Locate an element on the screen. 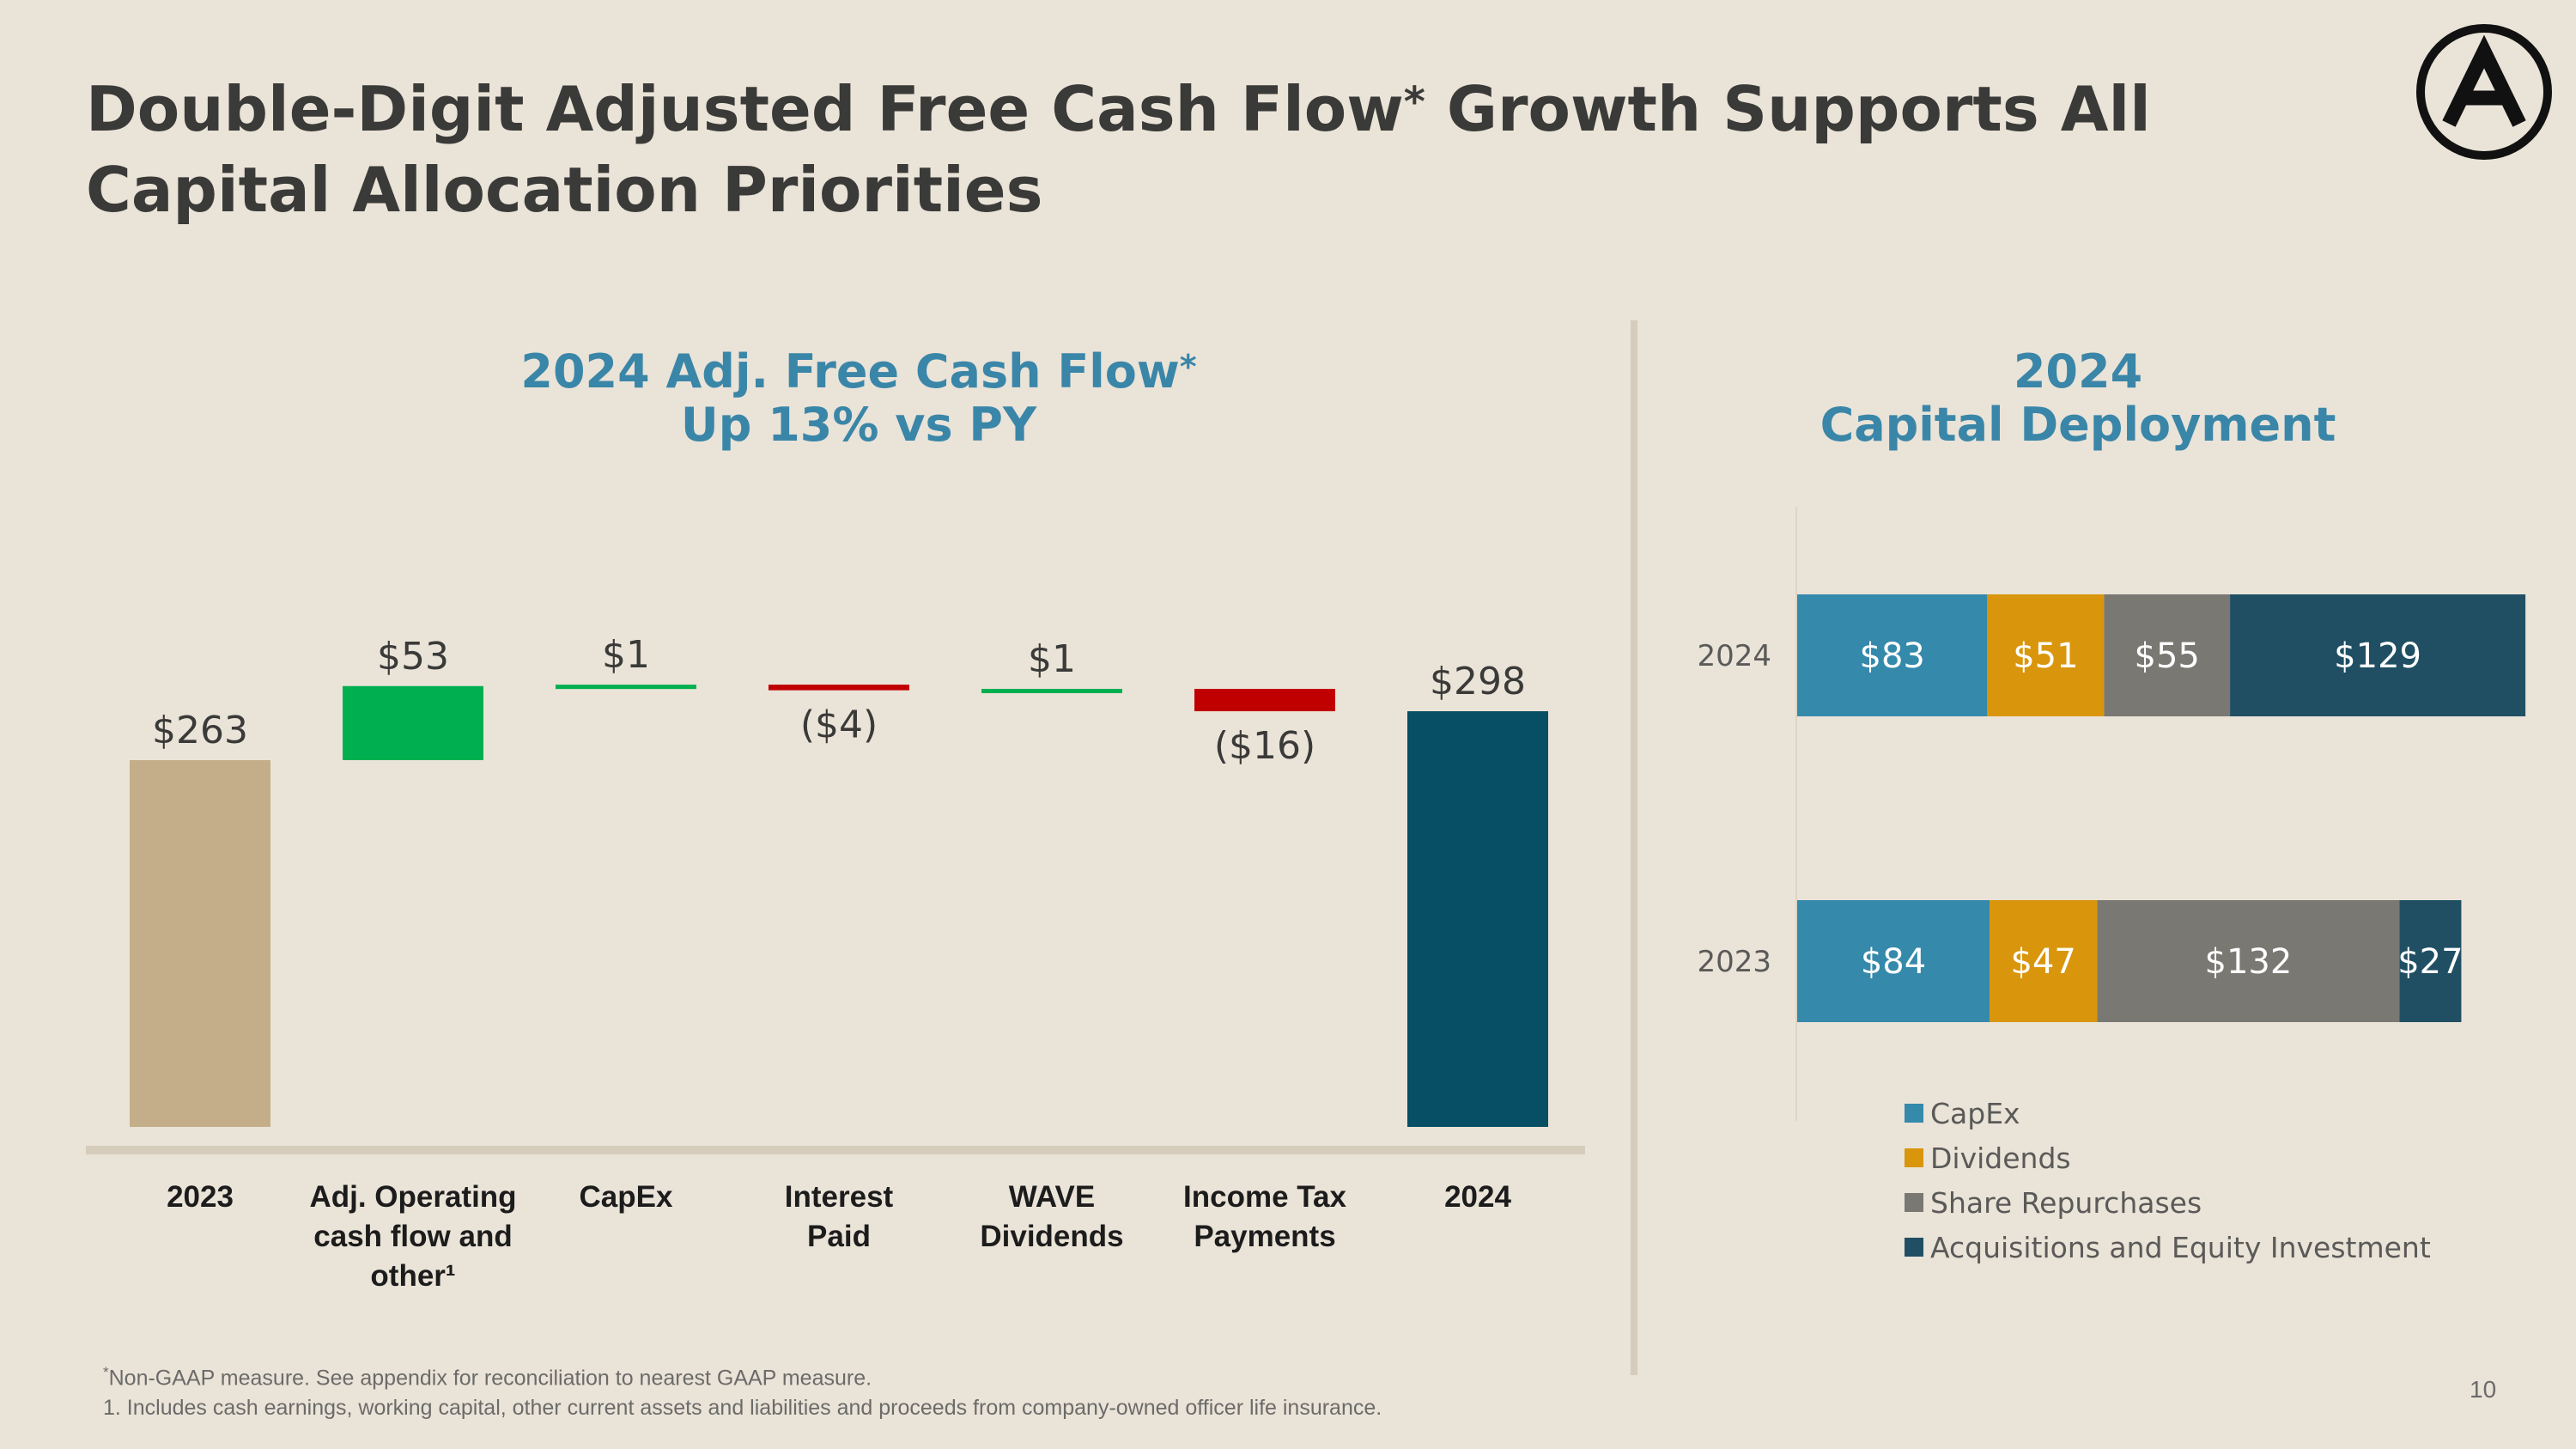 This screenshot has height=1449, width=2576. legend-item: Dividends is located at coordinates (2168, 1157).